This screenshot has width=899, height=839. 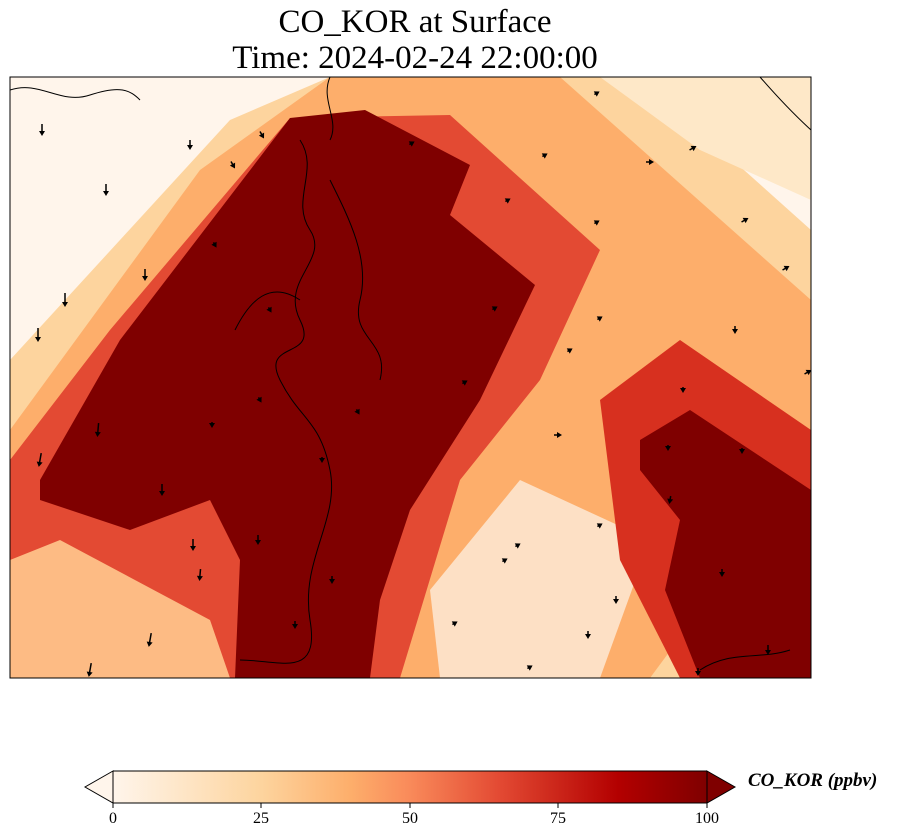 I want to click on colorbar-extend-min, so click(x=98, y=787).